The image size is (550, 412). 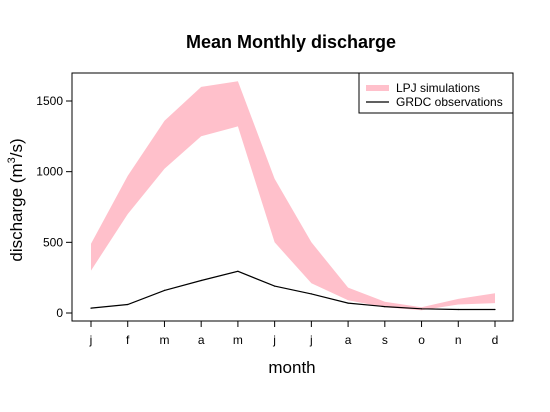 I want to click on legend-box, so click(x=436, y=93).